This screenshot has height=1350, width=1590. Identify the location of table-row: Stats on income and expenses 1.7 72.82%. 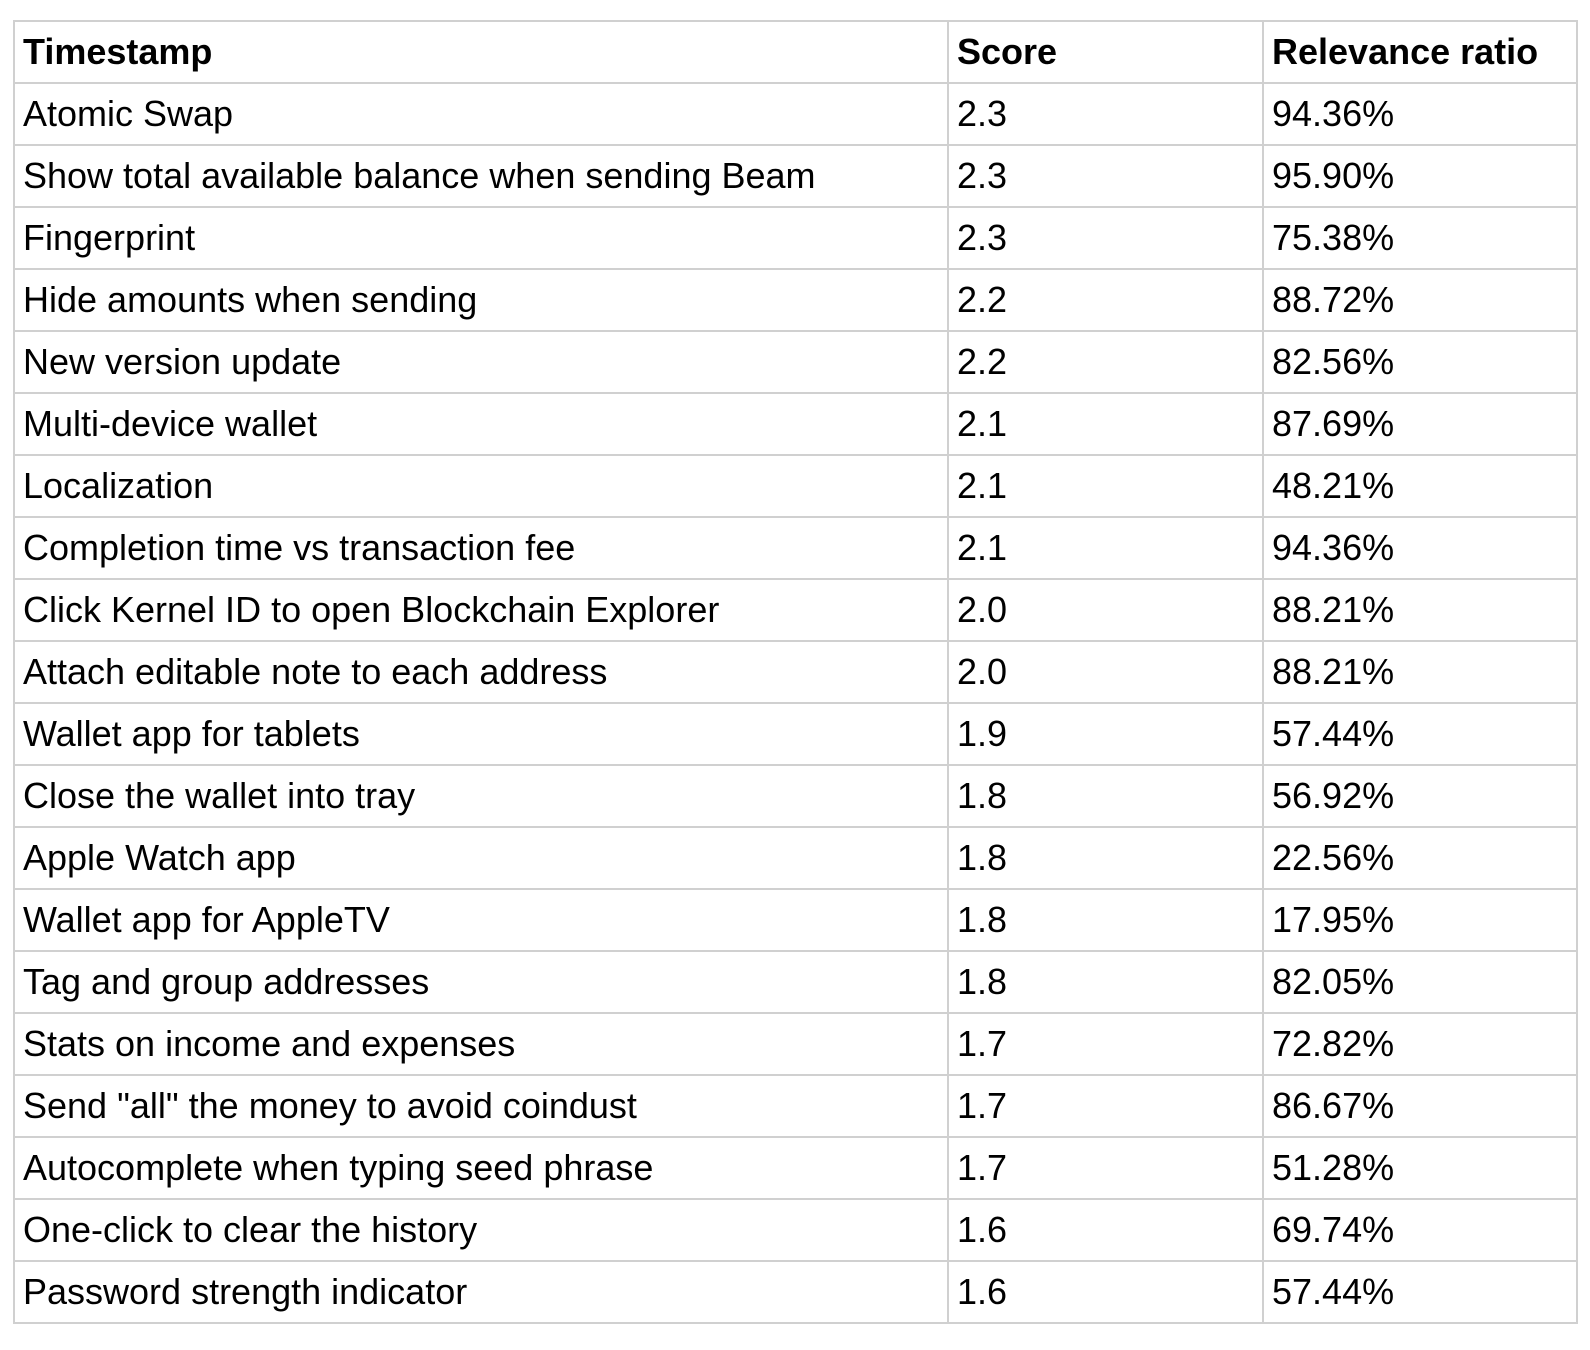
(795, 1044).